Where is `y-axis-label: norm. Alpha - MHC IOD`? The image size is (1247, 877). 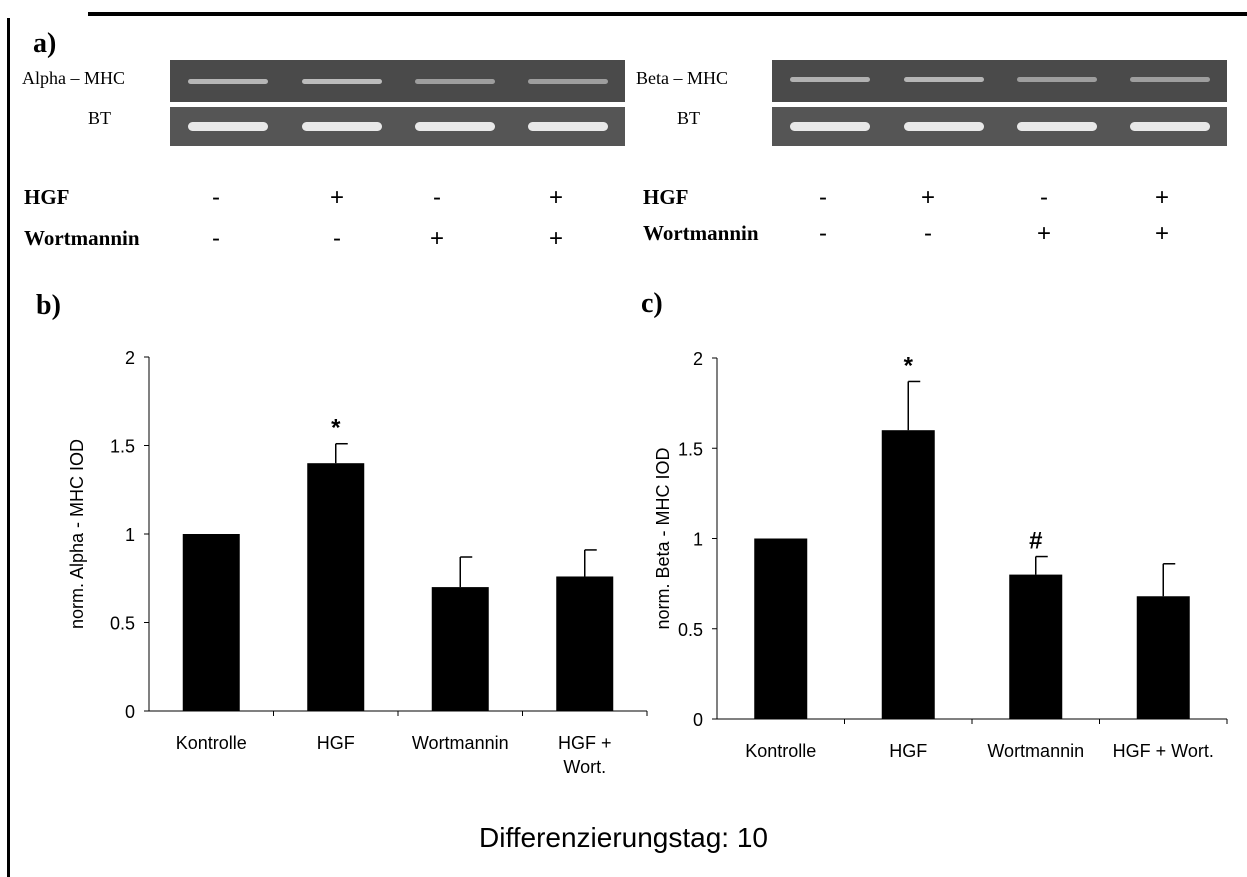 y-axis-label: norm. Alpha - MHC IOD is located at coordinates (77, 534).